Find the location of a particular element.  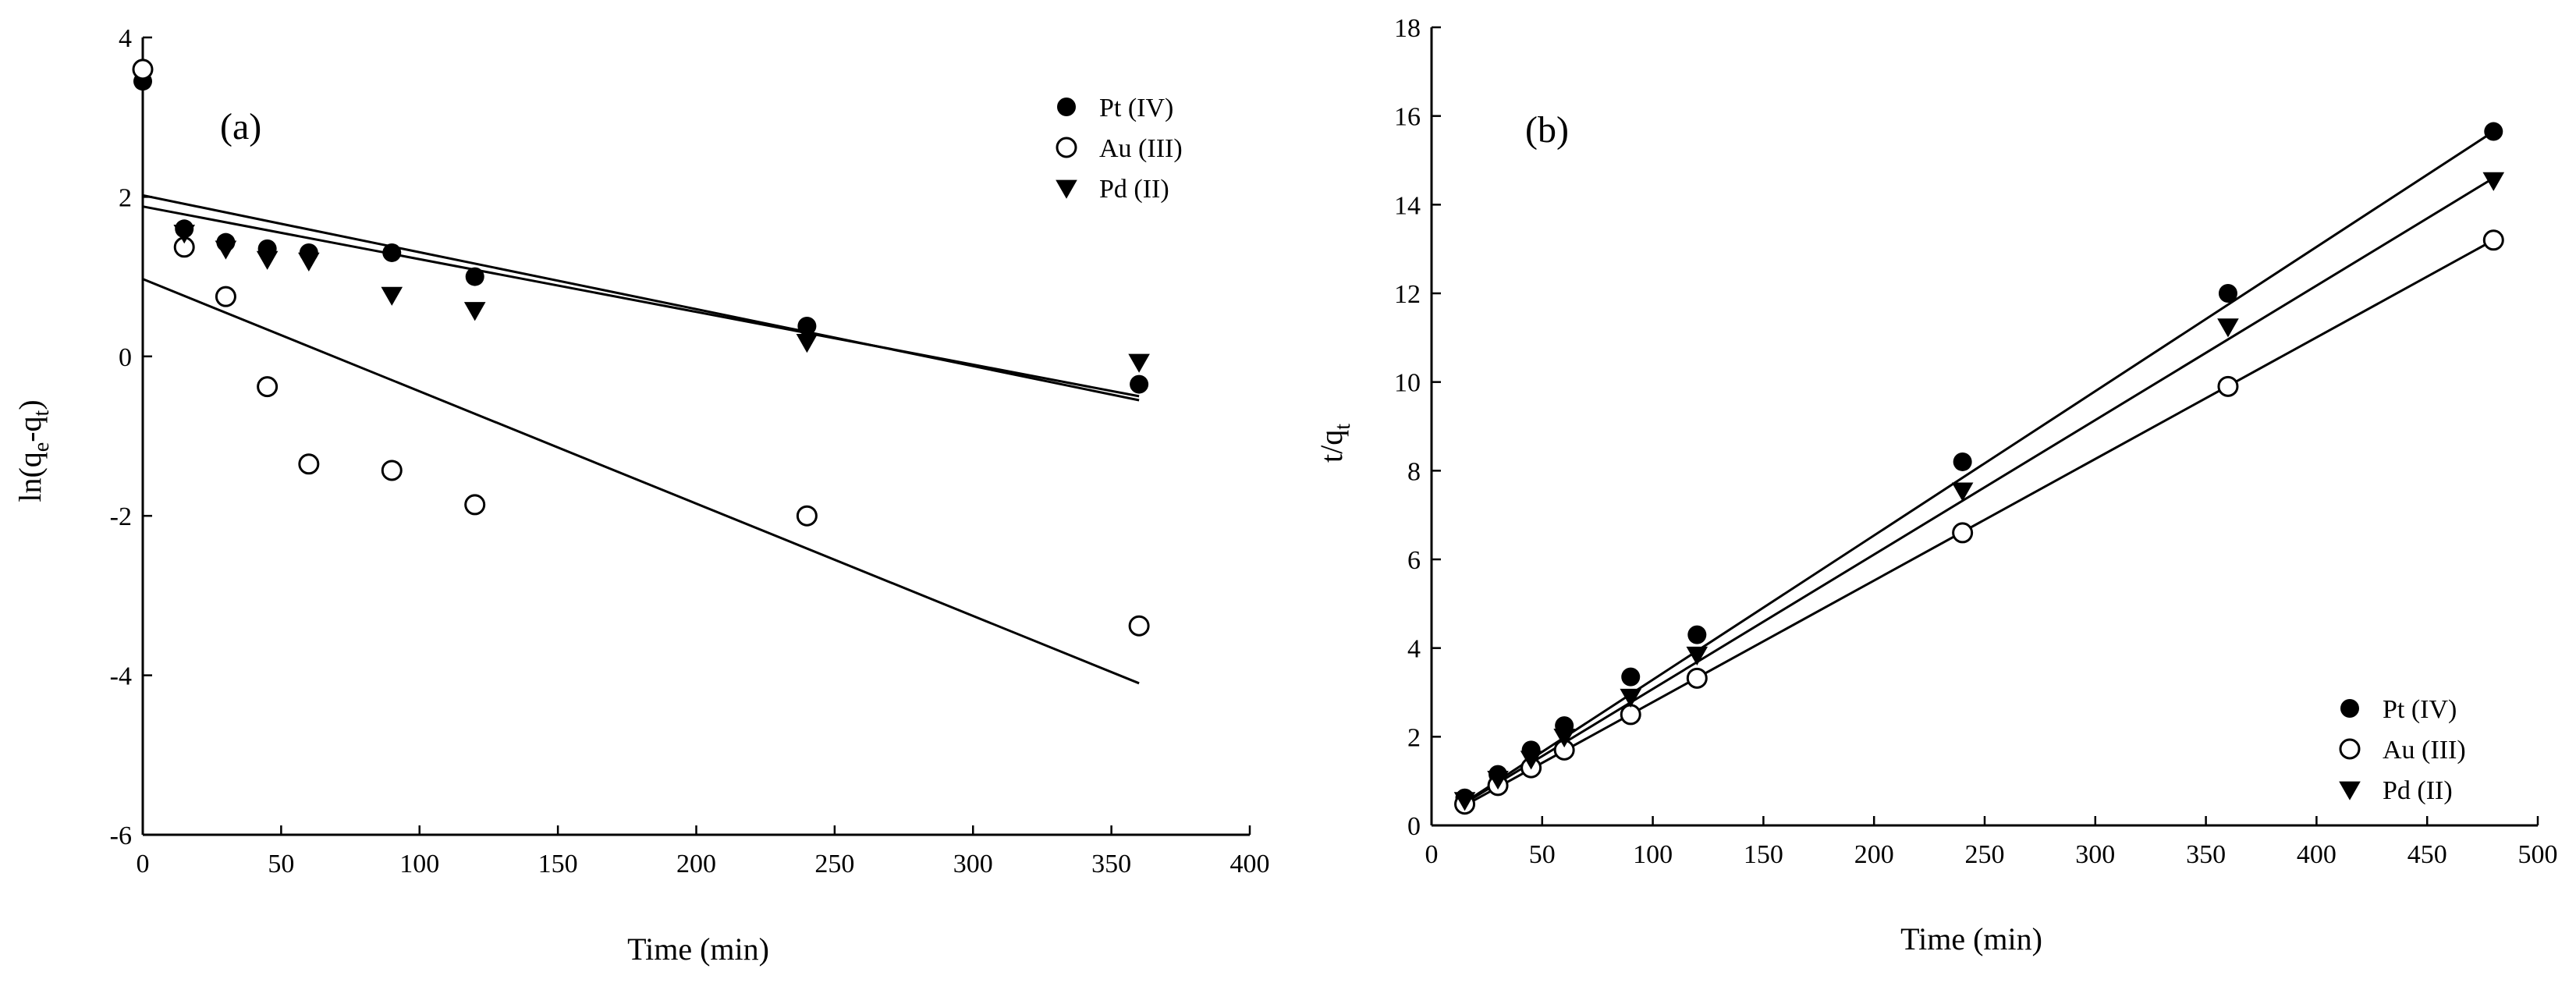

panel-label-a: (a) is located at coordinates (240, 126).